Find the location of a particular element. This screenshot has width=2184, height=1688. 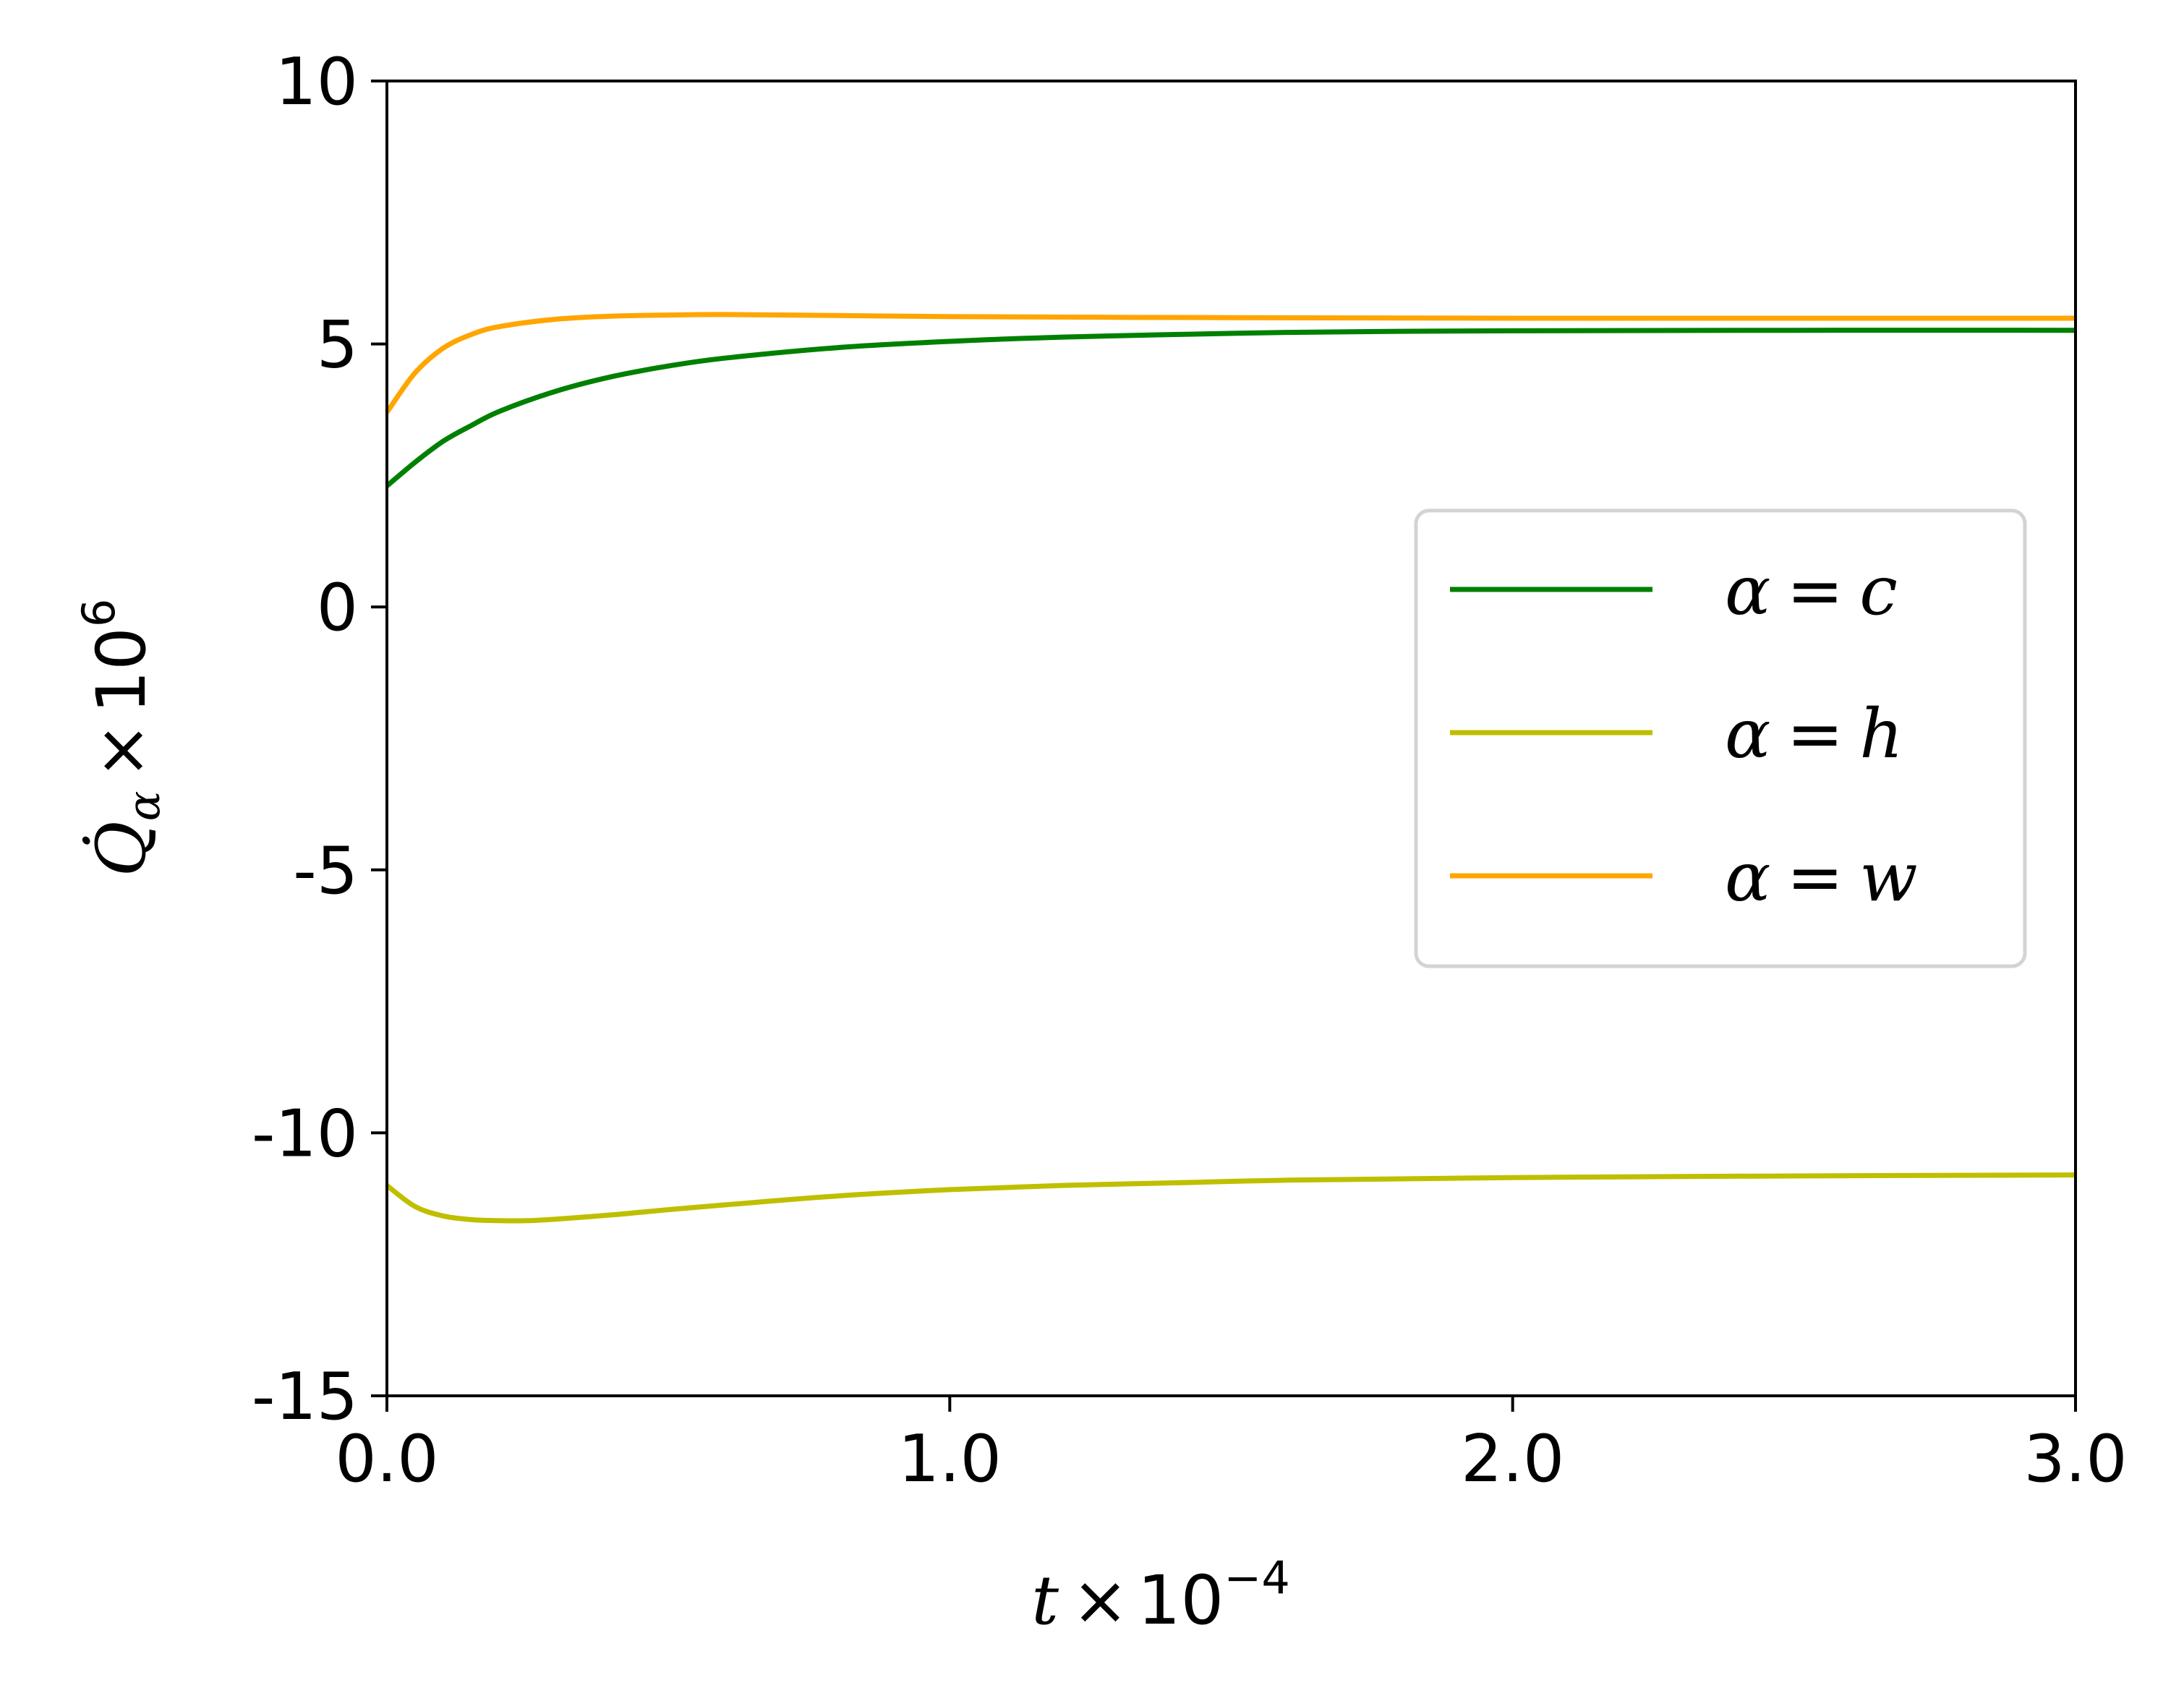

y-axis-label: Q̇α×106 is located at coordinates (121, 738).